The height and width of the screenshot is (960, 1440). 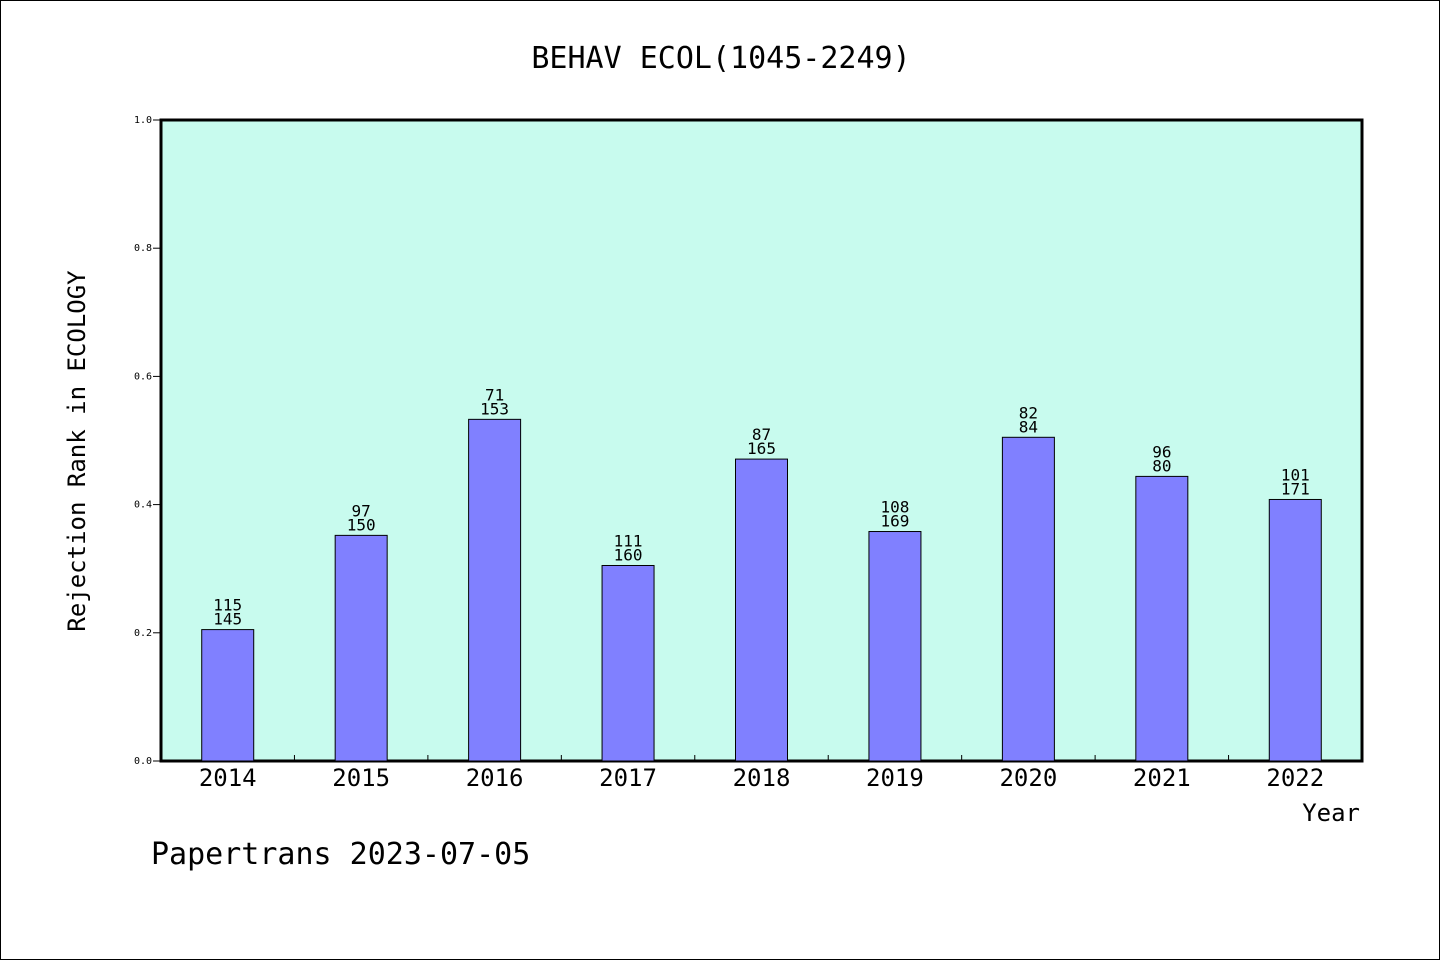 What do you see at coordinates (495, 778) in the screenshot?
I see `x-tick-label: 2016` at bounding box center [495, 778].